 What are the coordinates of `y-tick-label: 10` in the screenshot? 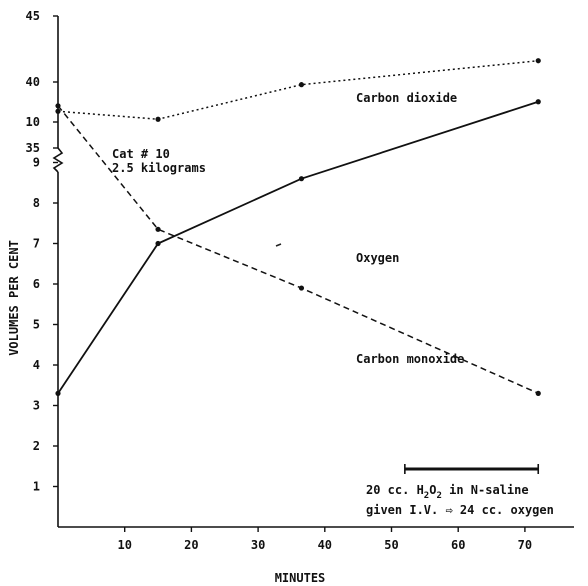 It's located at (33, 122).